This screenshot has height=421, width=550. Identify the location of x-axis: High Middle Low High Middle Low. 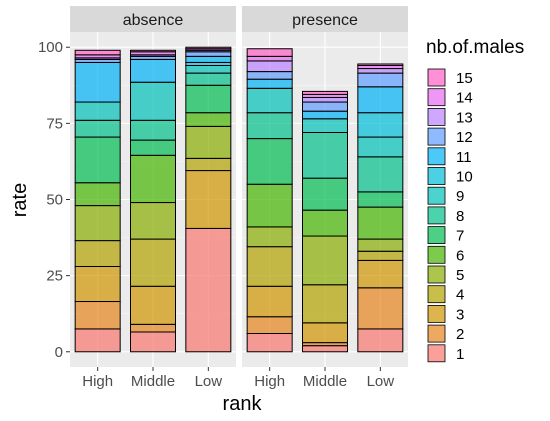
(238, 378).